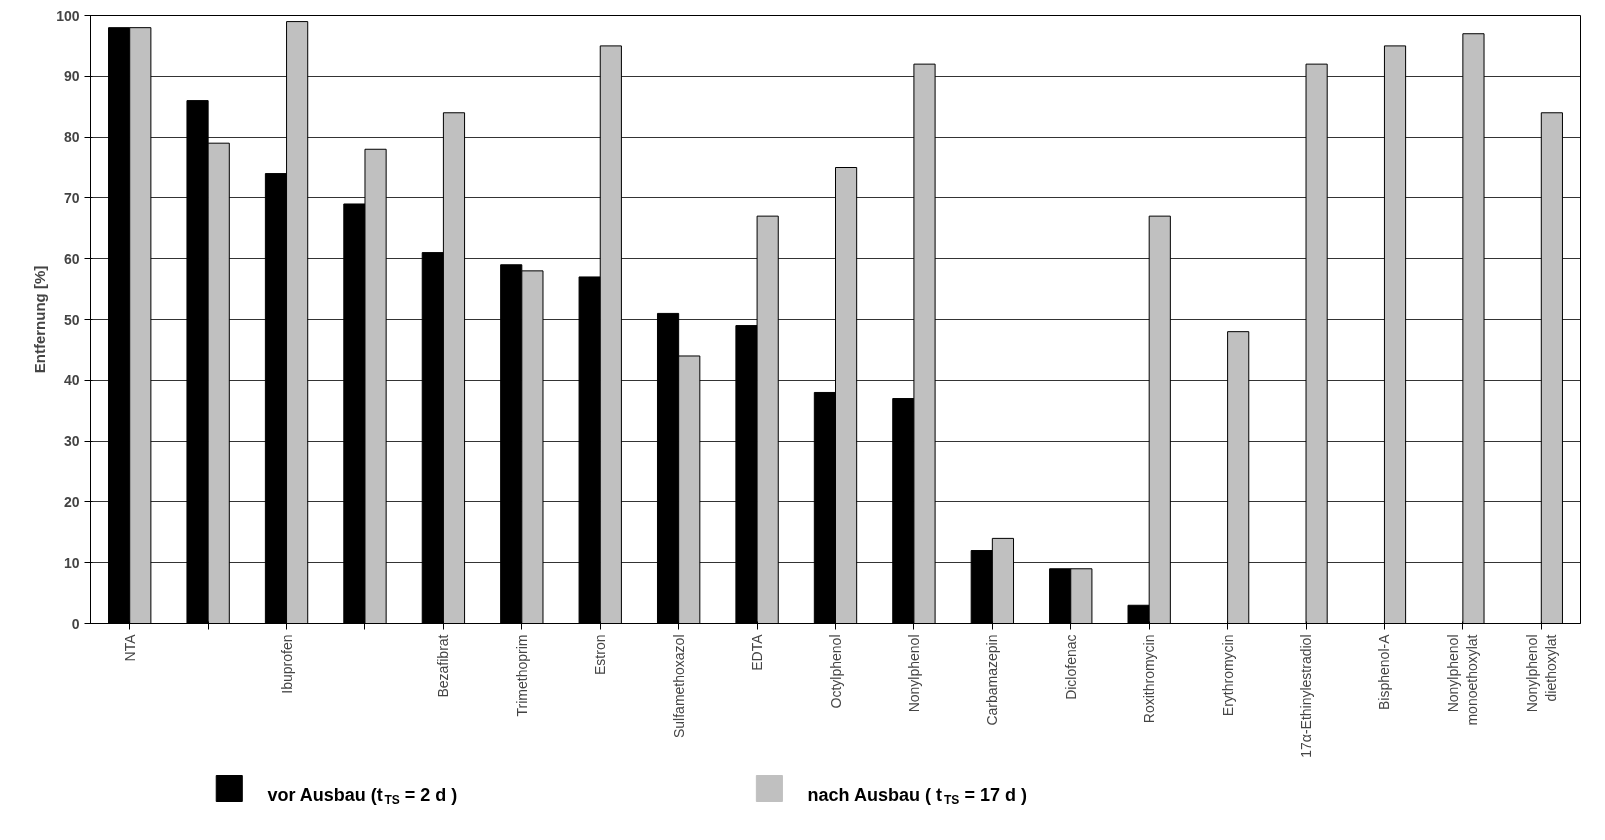 This screenshot has width=1605, height=840. What do you see at coordinates (1306, 696) in the screenshot?
I see `x-tick-label: 17α-Ethinylestradiol` at bounding box center [1306, 696].